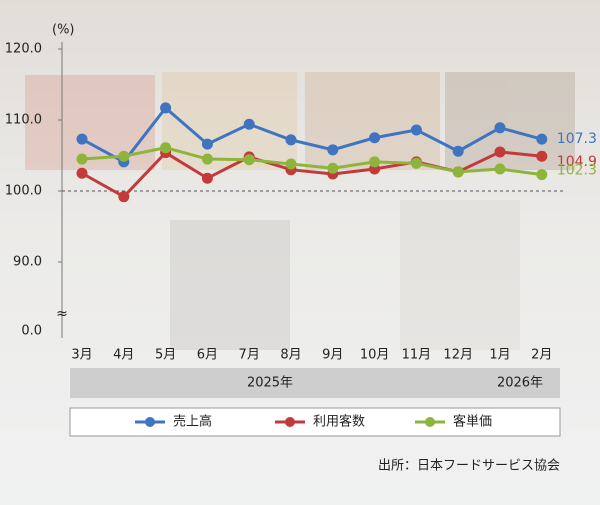 The height and width of the screenshot is (505, 600). I want to click on x-tick-label: 10月, so click(375, 355).